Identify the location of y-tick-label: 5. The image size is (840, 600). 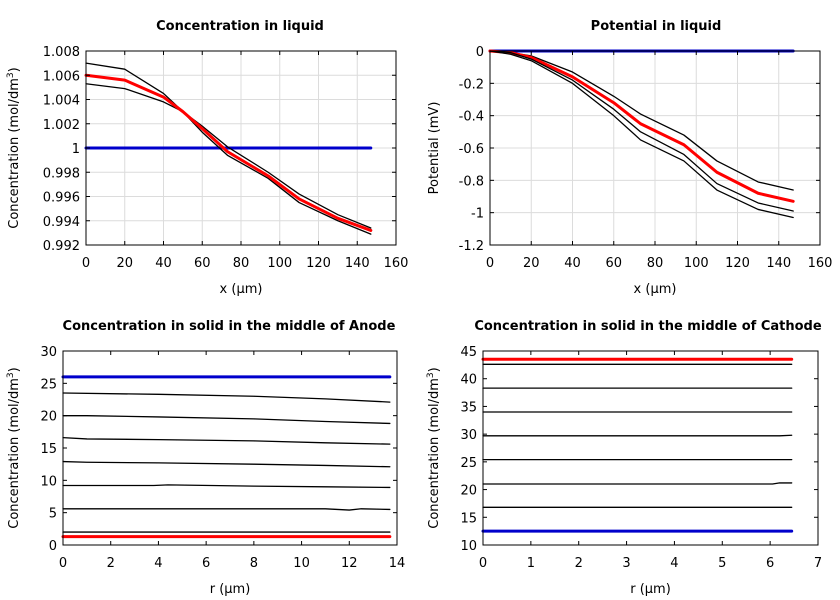
(53, 514).